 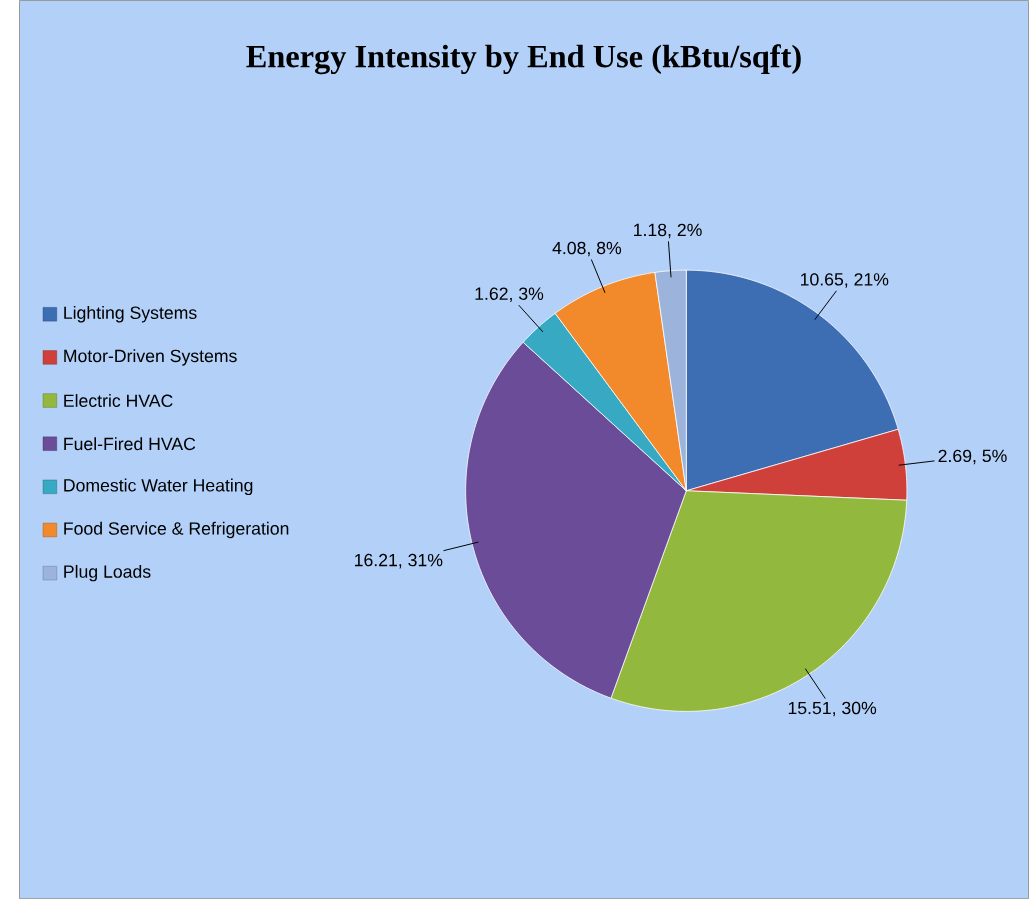 I want to click on data-label: 2.69, 5%, so click(x=972, y=457).